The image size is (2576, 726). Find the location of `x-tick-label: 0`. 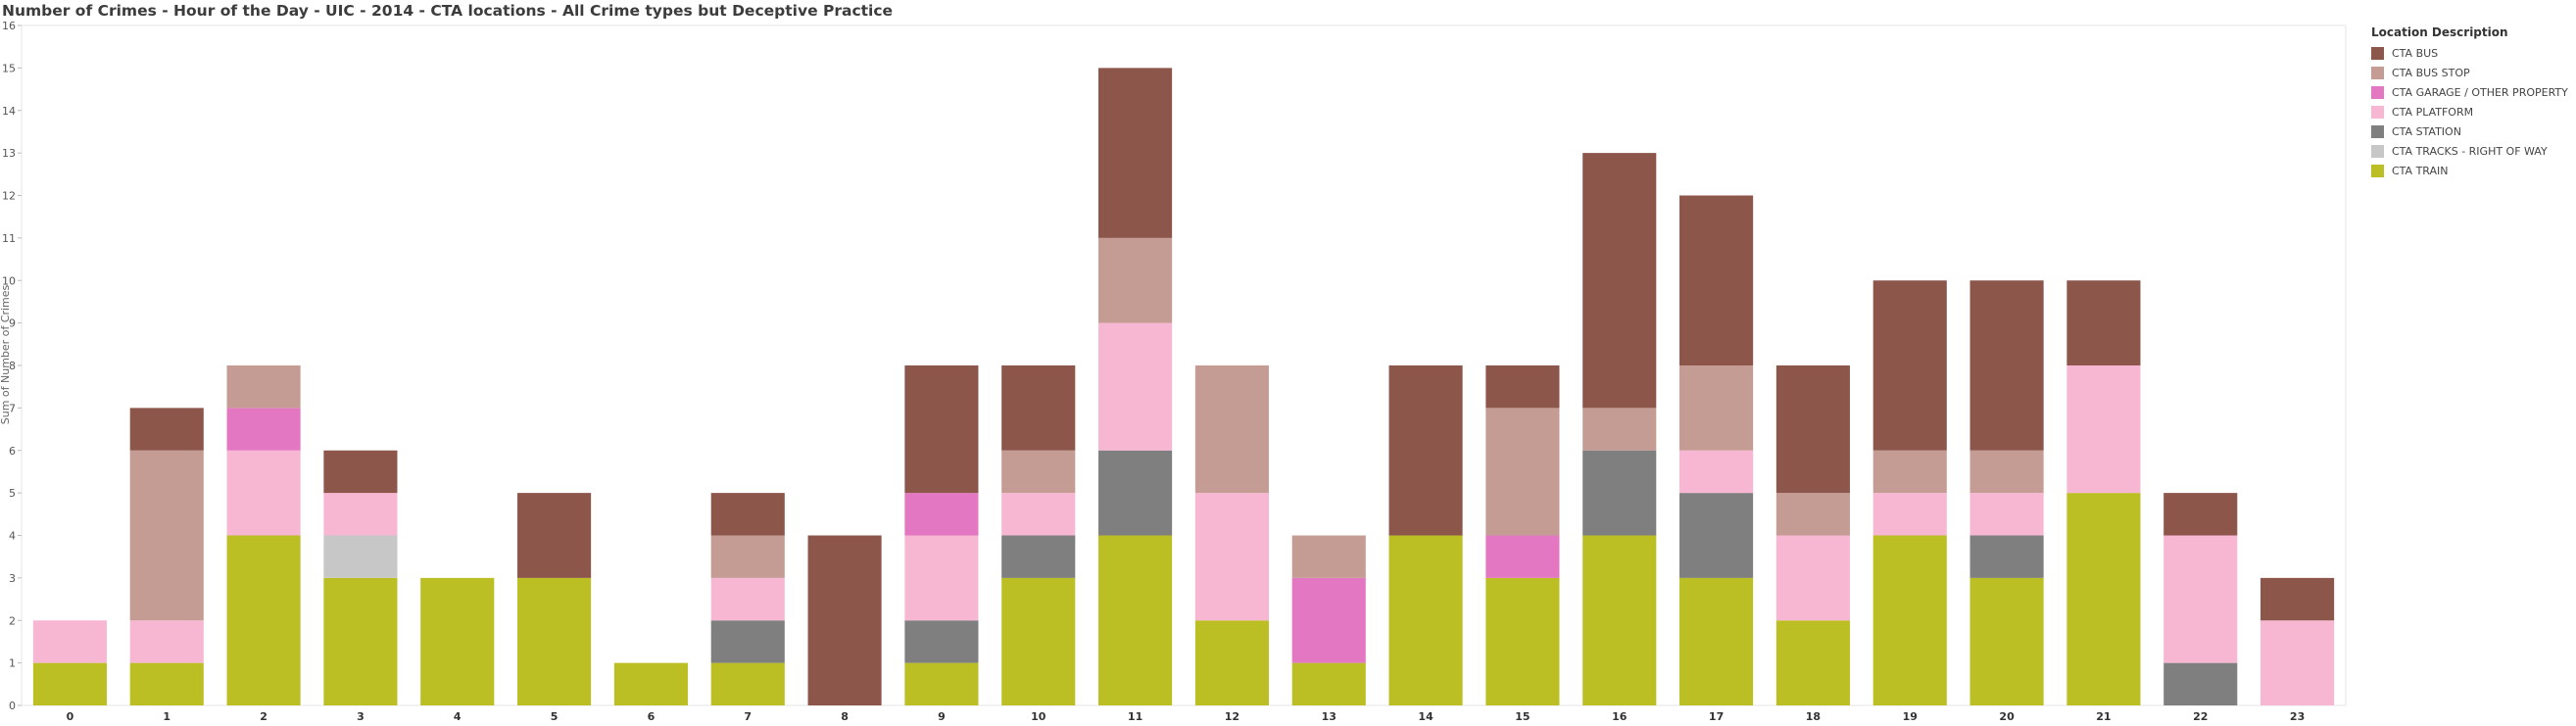

x-tick-label: 0 is located at coordinates (70, 716).